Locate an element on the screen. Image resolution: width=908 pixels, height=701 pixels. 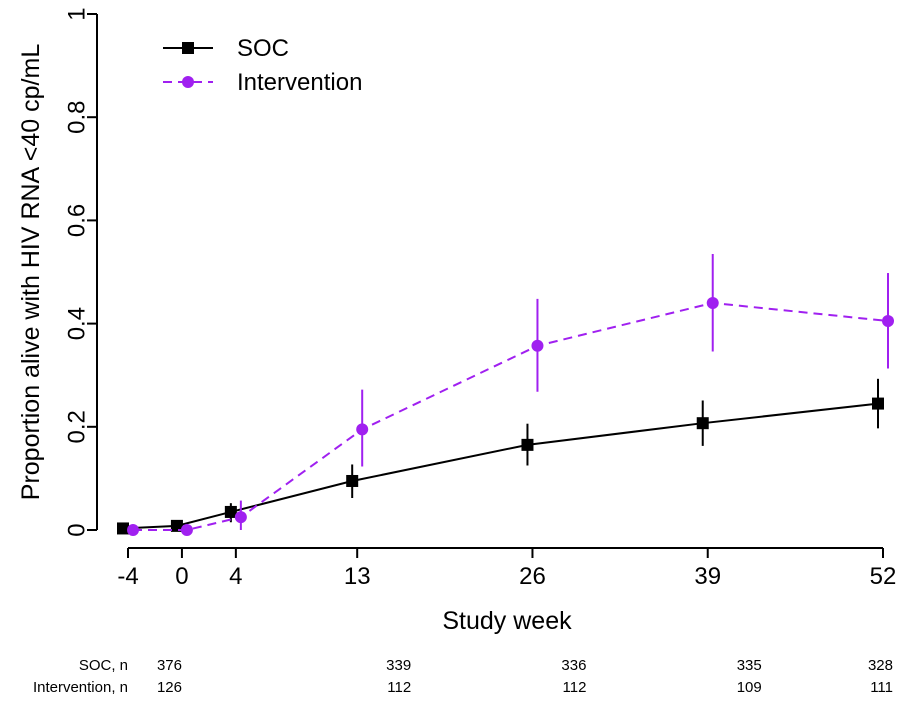
y-axis: 0 0.2 0.4 0.6 0.8 1 is located at coordinates (80, 272).